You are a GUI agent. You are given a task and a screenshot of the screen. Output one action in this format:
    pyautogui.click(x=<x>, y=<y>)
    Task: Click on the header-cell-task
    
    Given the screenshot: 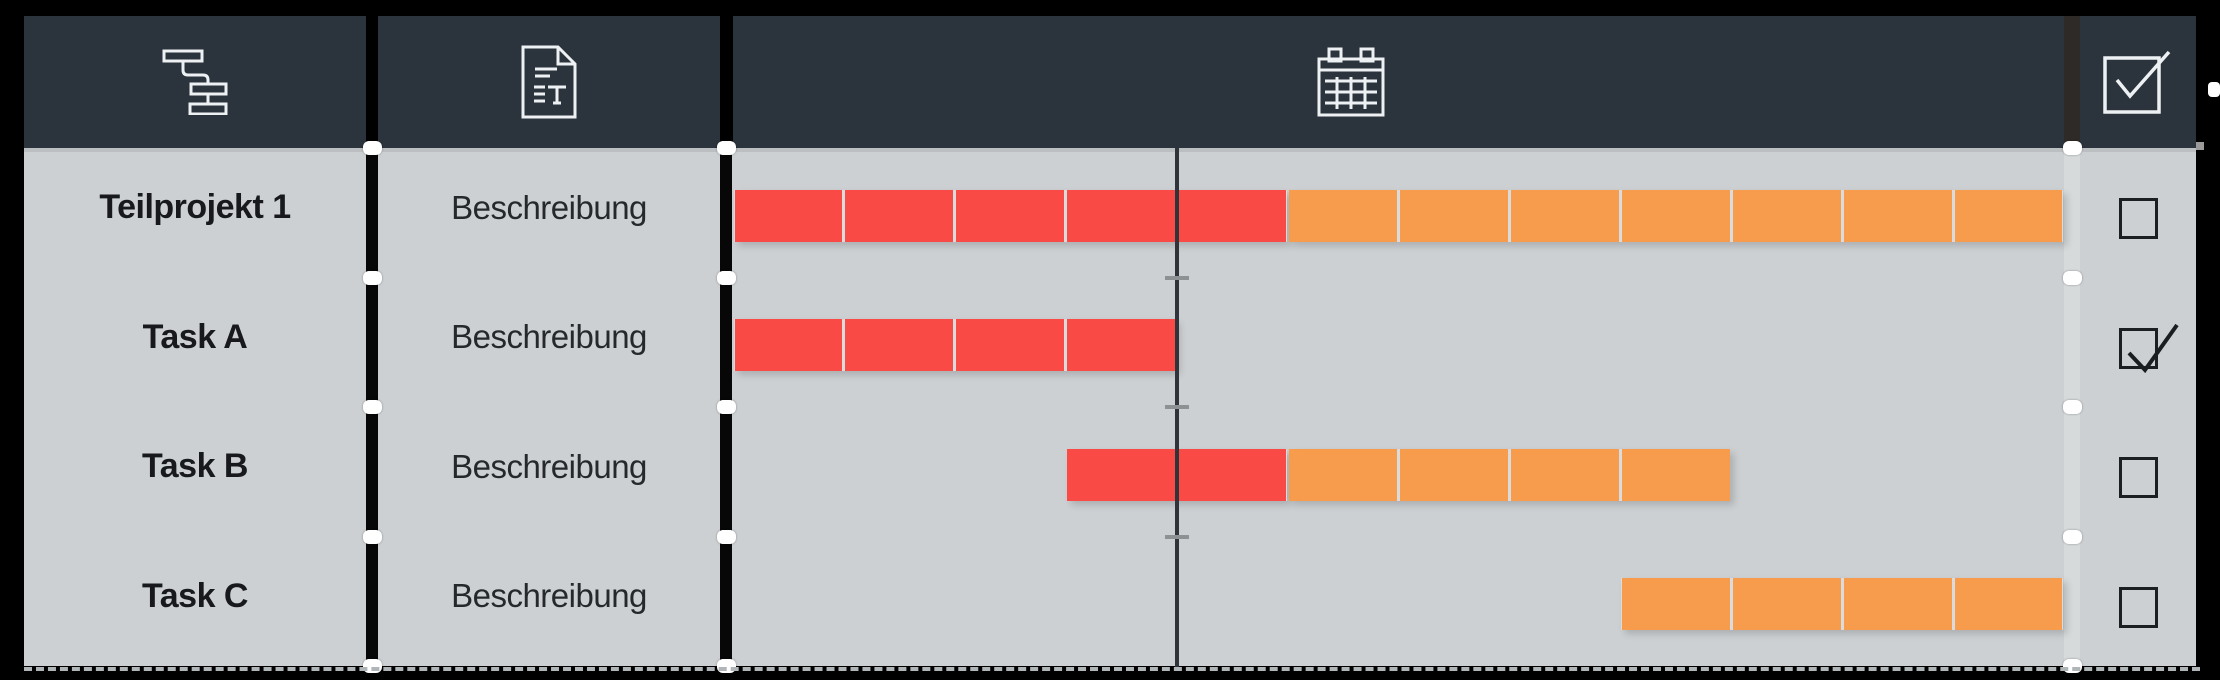 What is the action you would take?
    pyautogui.click(x=195, y=82)
    